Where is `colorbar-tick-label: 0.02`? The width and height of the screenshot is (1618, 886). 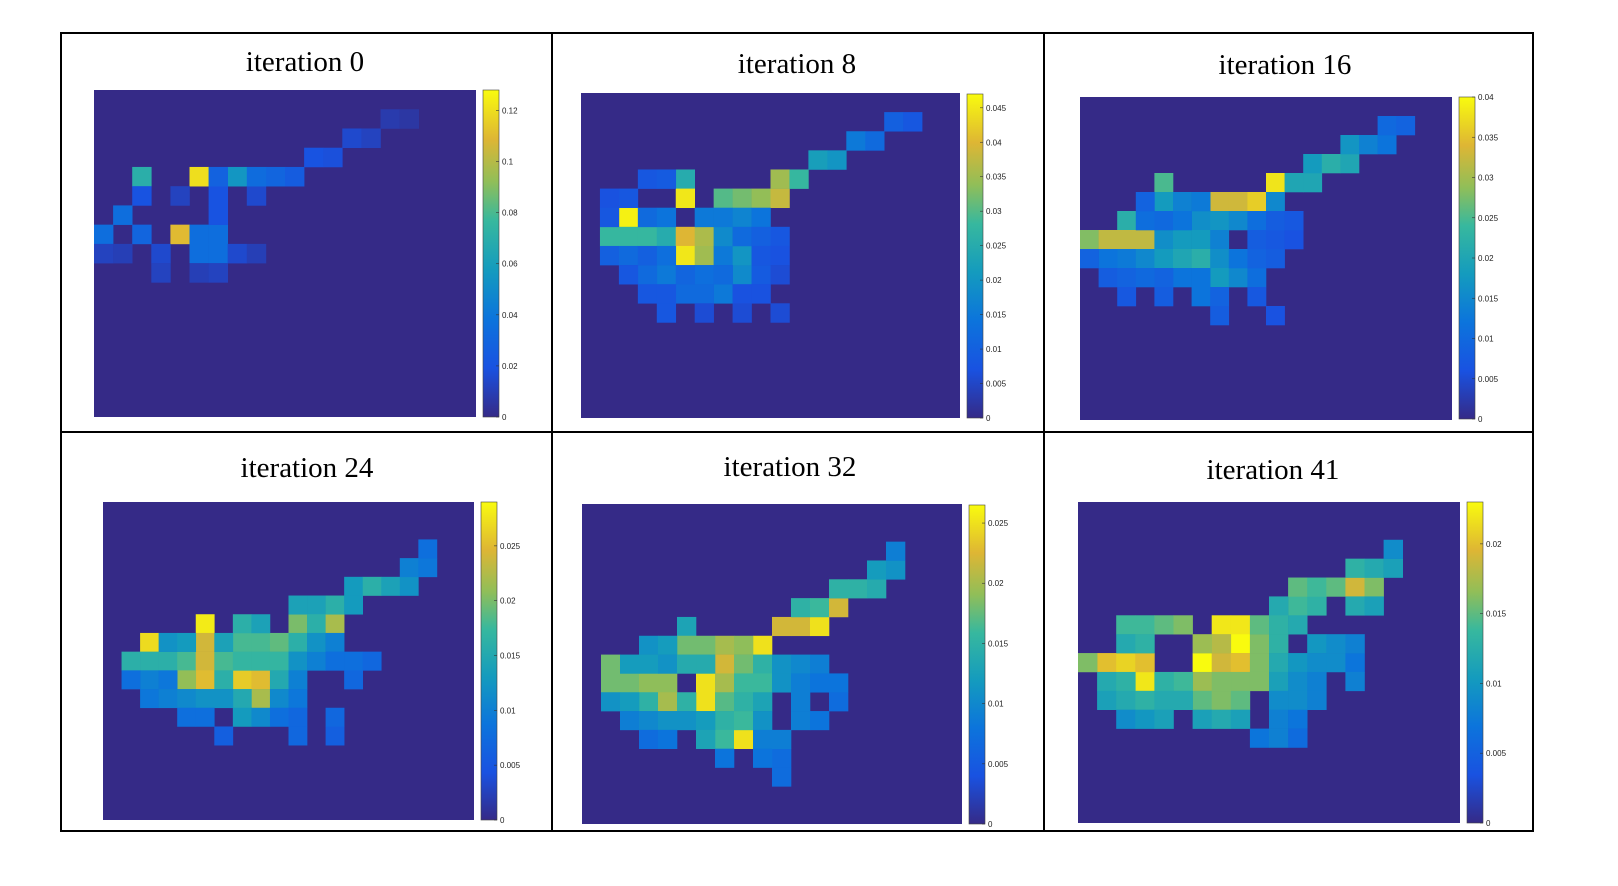
colorbar-tick-label: 0.02 is located at coordinates (994, 280).